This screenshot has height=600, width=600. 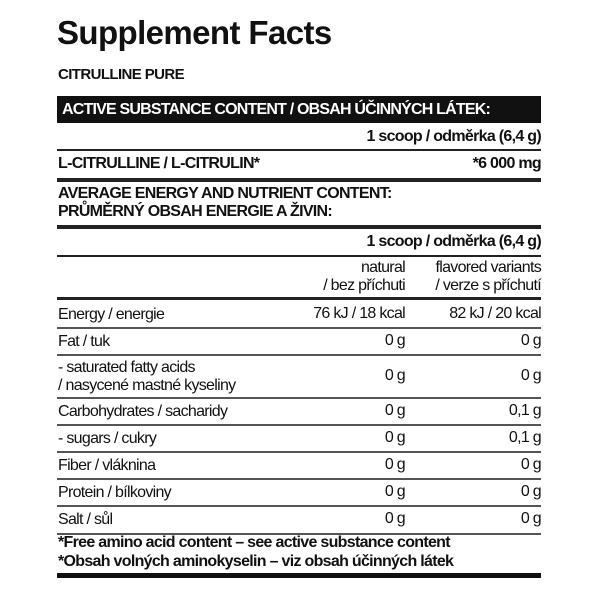 I want to click on nutrient-name: Protein / bílkoviny, so click(x=115, y=492).